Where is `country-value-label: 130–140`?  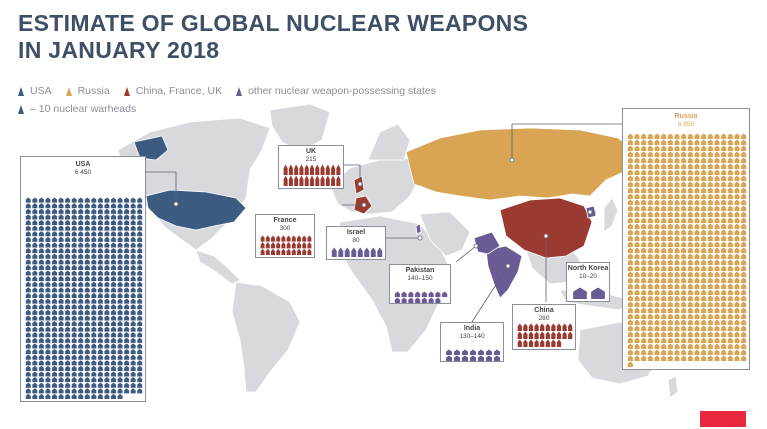
country-value-label: 130–140 is located at coordinates (472, 336).